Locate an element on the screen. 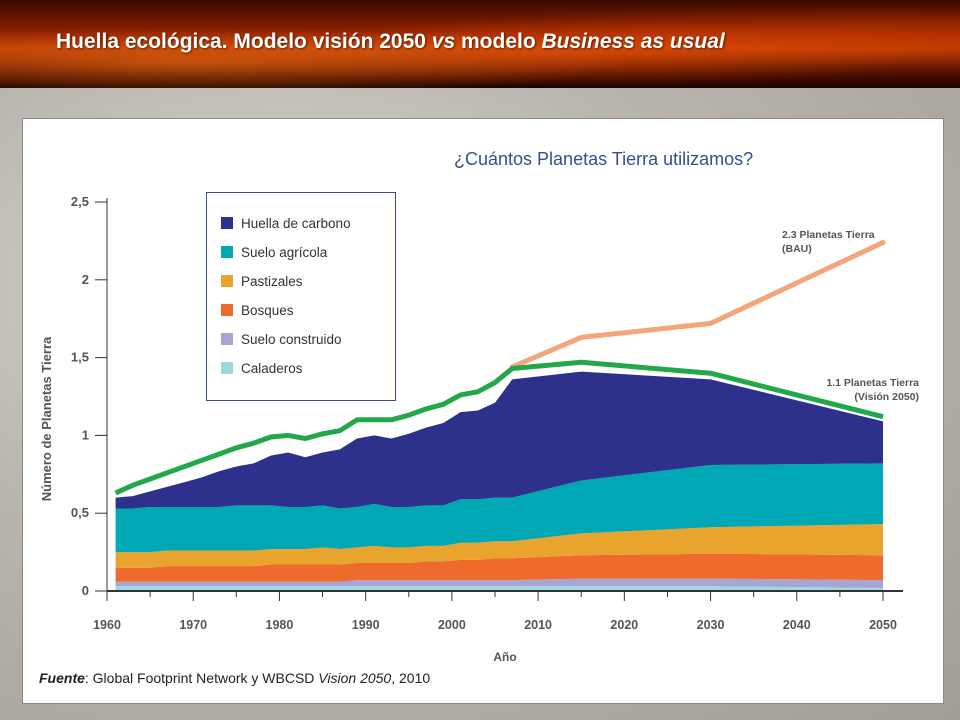  legend-swatch-construido is located at coordinates (227, 339).